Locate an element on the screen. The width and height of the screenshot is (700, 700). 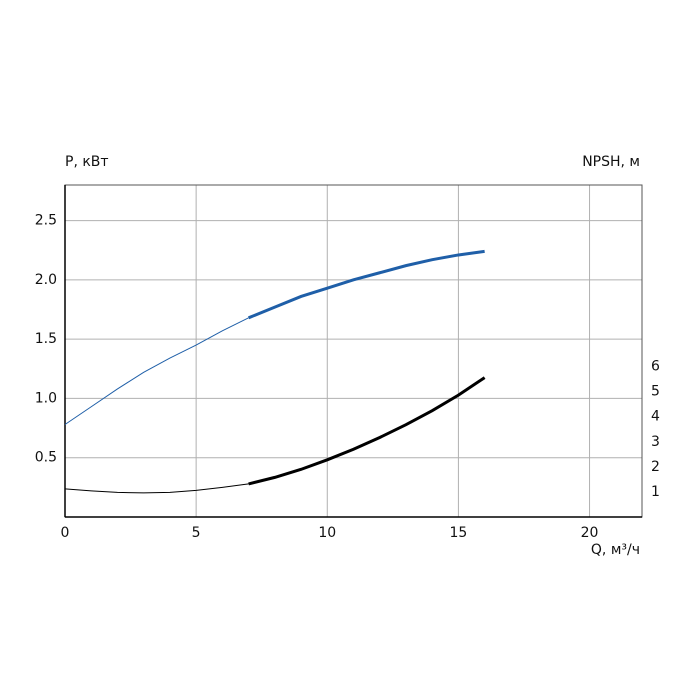
y2-tick-label: 4 is located at coordinates (655, 417).